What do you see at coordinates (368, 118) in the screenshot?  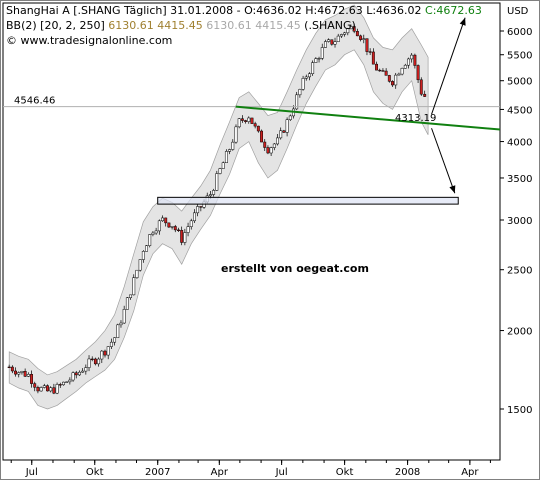 I see `trendline` at bounding box center [368, 118].